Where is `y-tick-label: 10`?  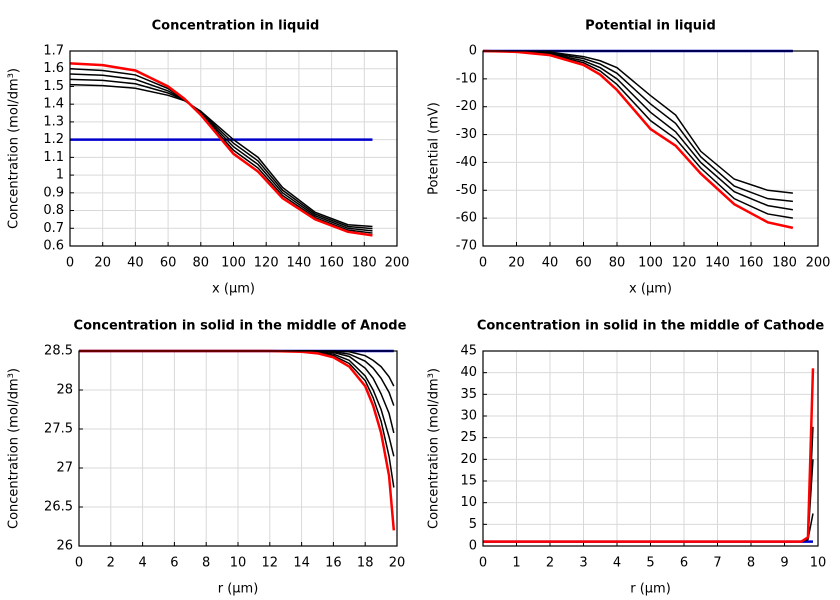
y-tick-label: 10 is located at coordinates (468, 502).